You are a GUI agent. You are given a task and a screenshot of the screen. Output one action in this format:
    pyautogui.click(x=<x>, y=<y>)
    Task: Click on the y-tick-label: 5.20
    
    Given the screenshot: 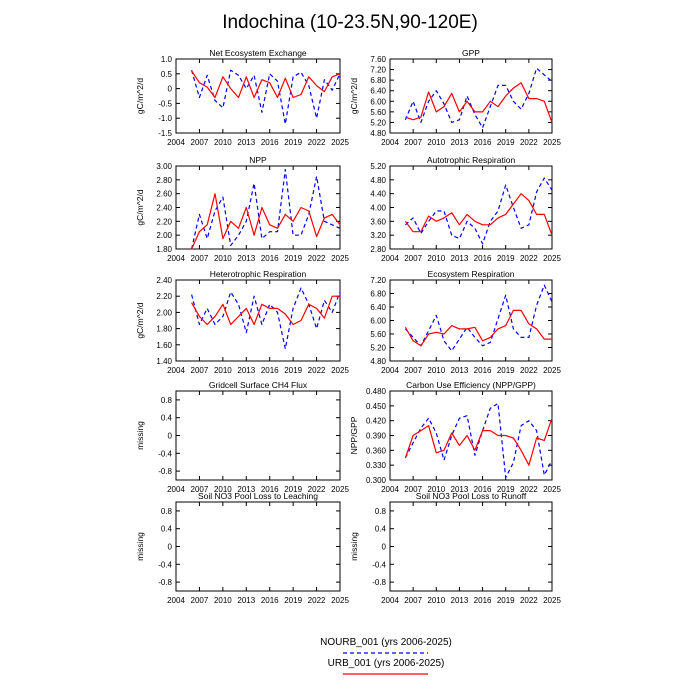 What is the action you would take?
    pyautogui.click(x=378, y=348)
    